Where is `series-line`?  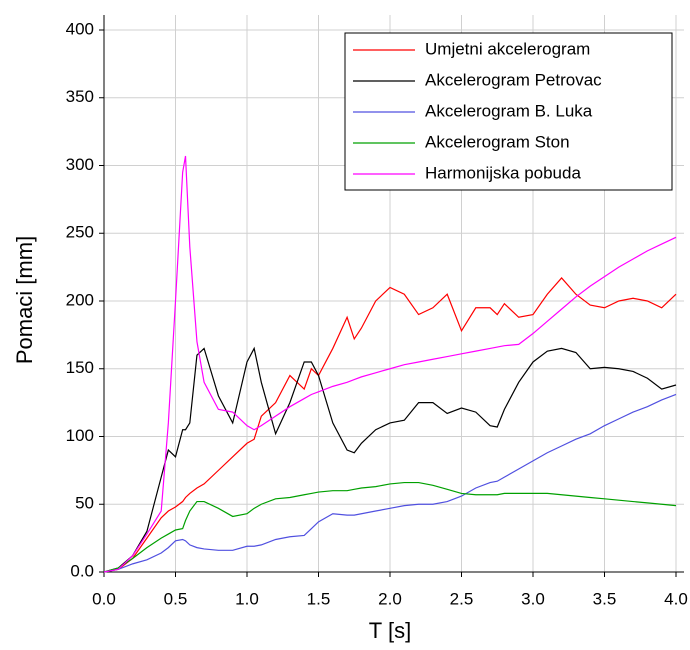
series-line is located at coordinates (390, 527).